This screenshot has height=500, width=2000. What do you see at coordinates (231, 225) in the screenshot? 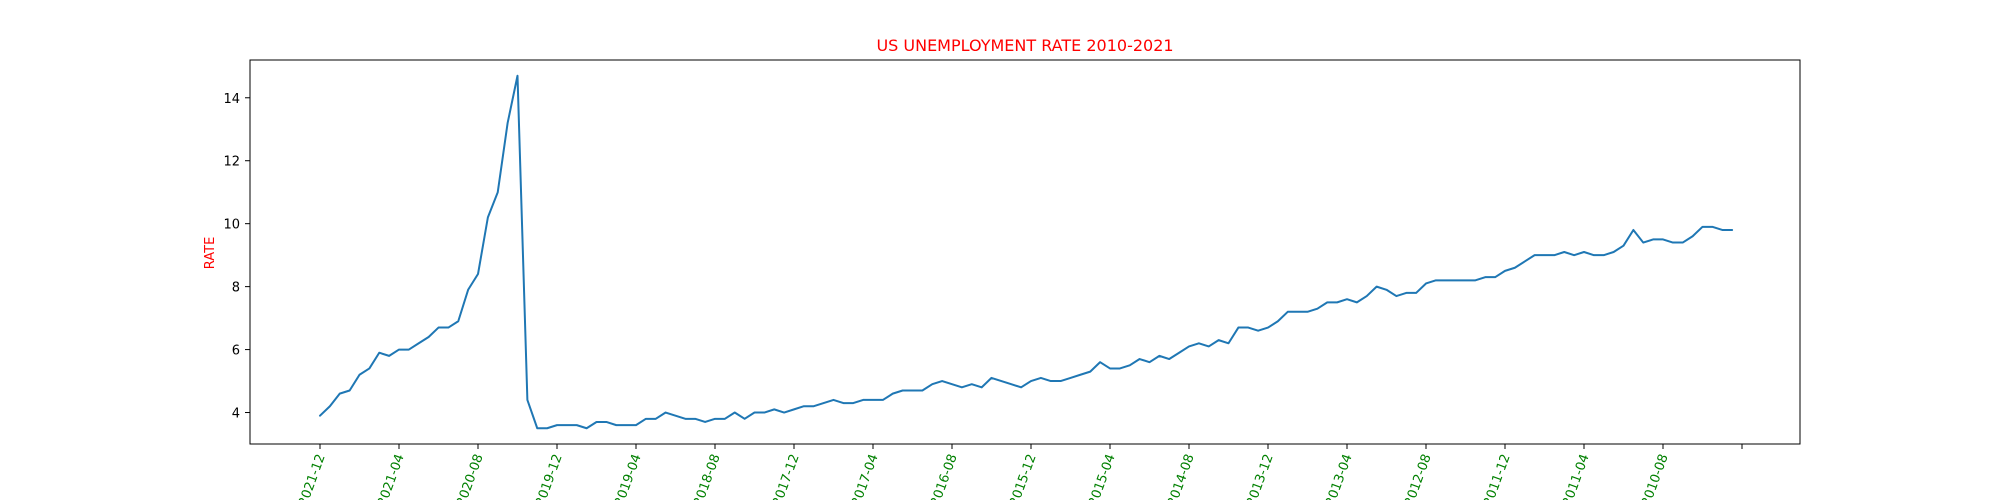
I see `y-tick-label: 10` at bounding box center [231, 225].